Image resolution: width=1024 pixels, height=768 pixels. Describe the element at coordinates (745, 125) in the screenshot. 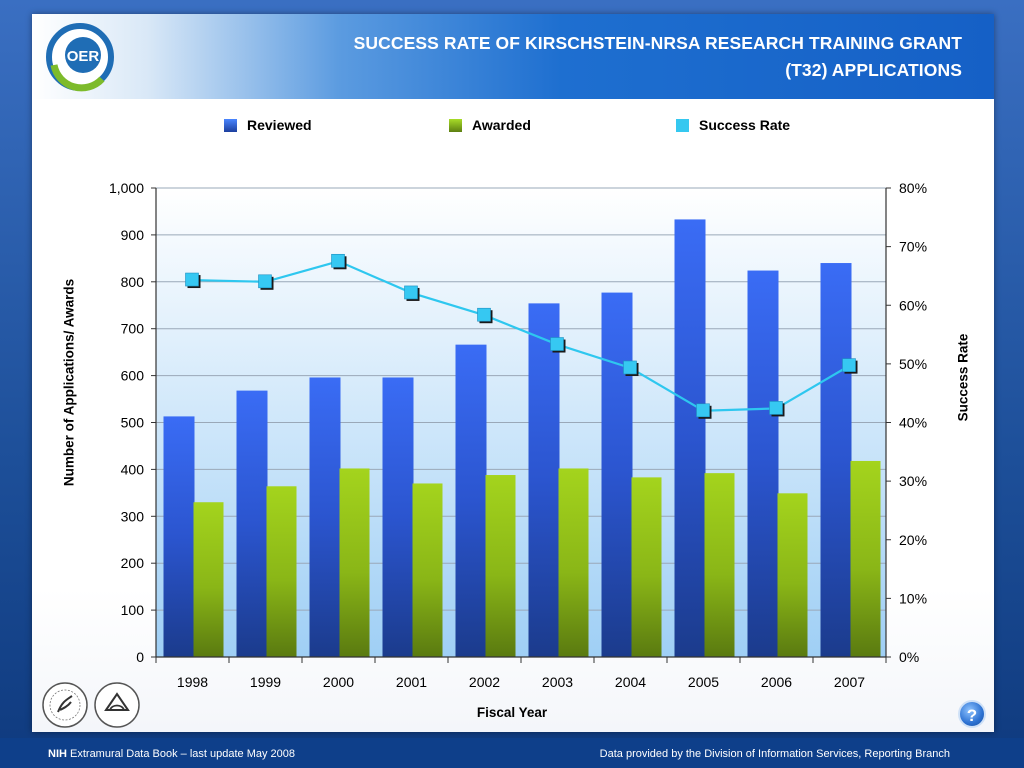

I see `legend-label-success-rate: Success Rate` at that location.